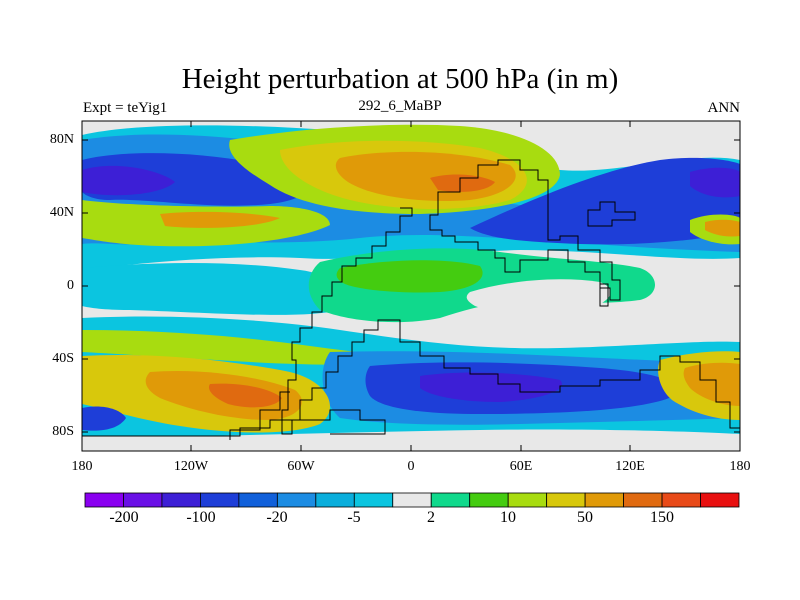 The image size is (800, 600). I want to click on colorbar-label-0: -200, so click(124, 517).